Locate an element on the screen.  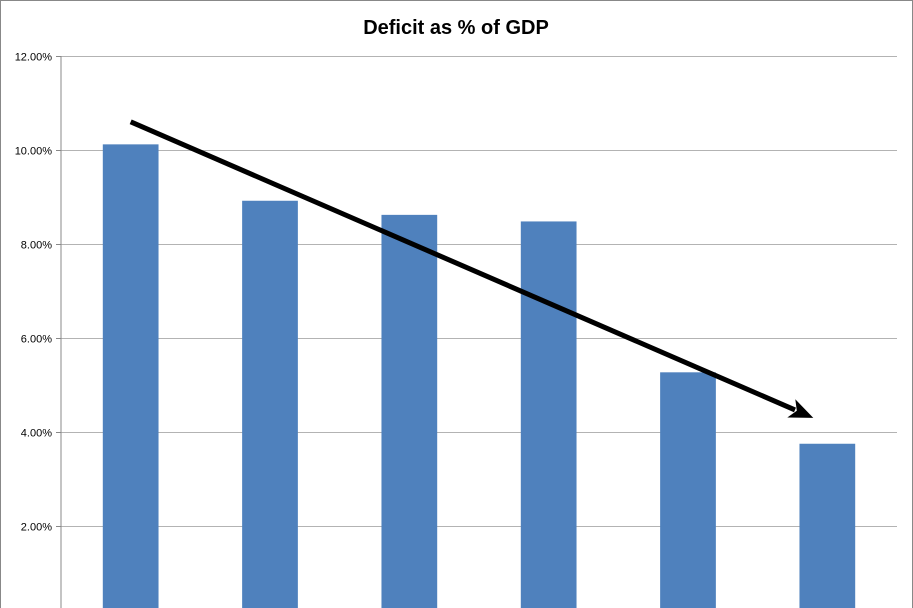
y-tick-label: 2.00% is located at coordinates (36, 528).